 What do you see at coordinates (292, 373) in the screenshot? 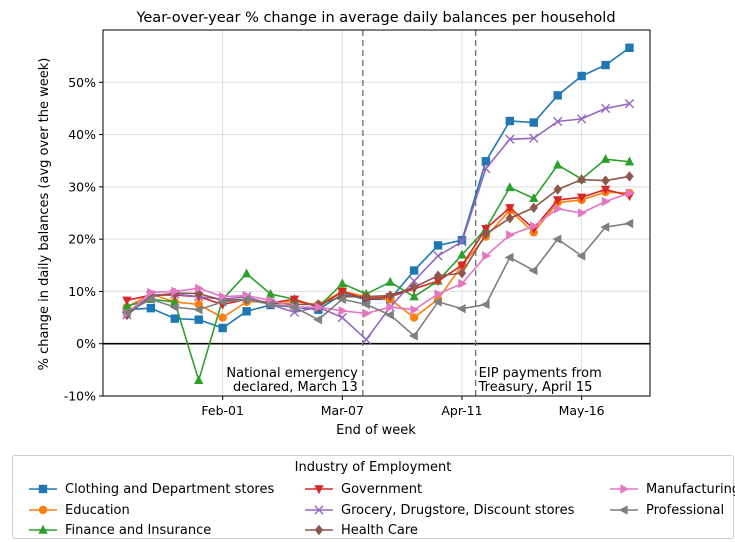
I see `event-annotation: National emergency` at bounding box center [292, 373].